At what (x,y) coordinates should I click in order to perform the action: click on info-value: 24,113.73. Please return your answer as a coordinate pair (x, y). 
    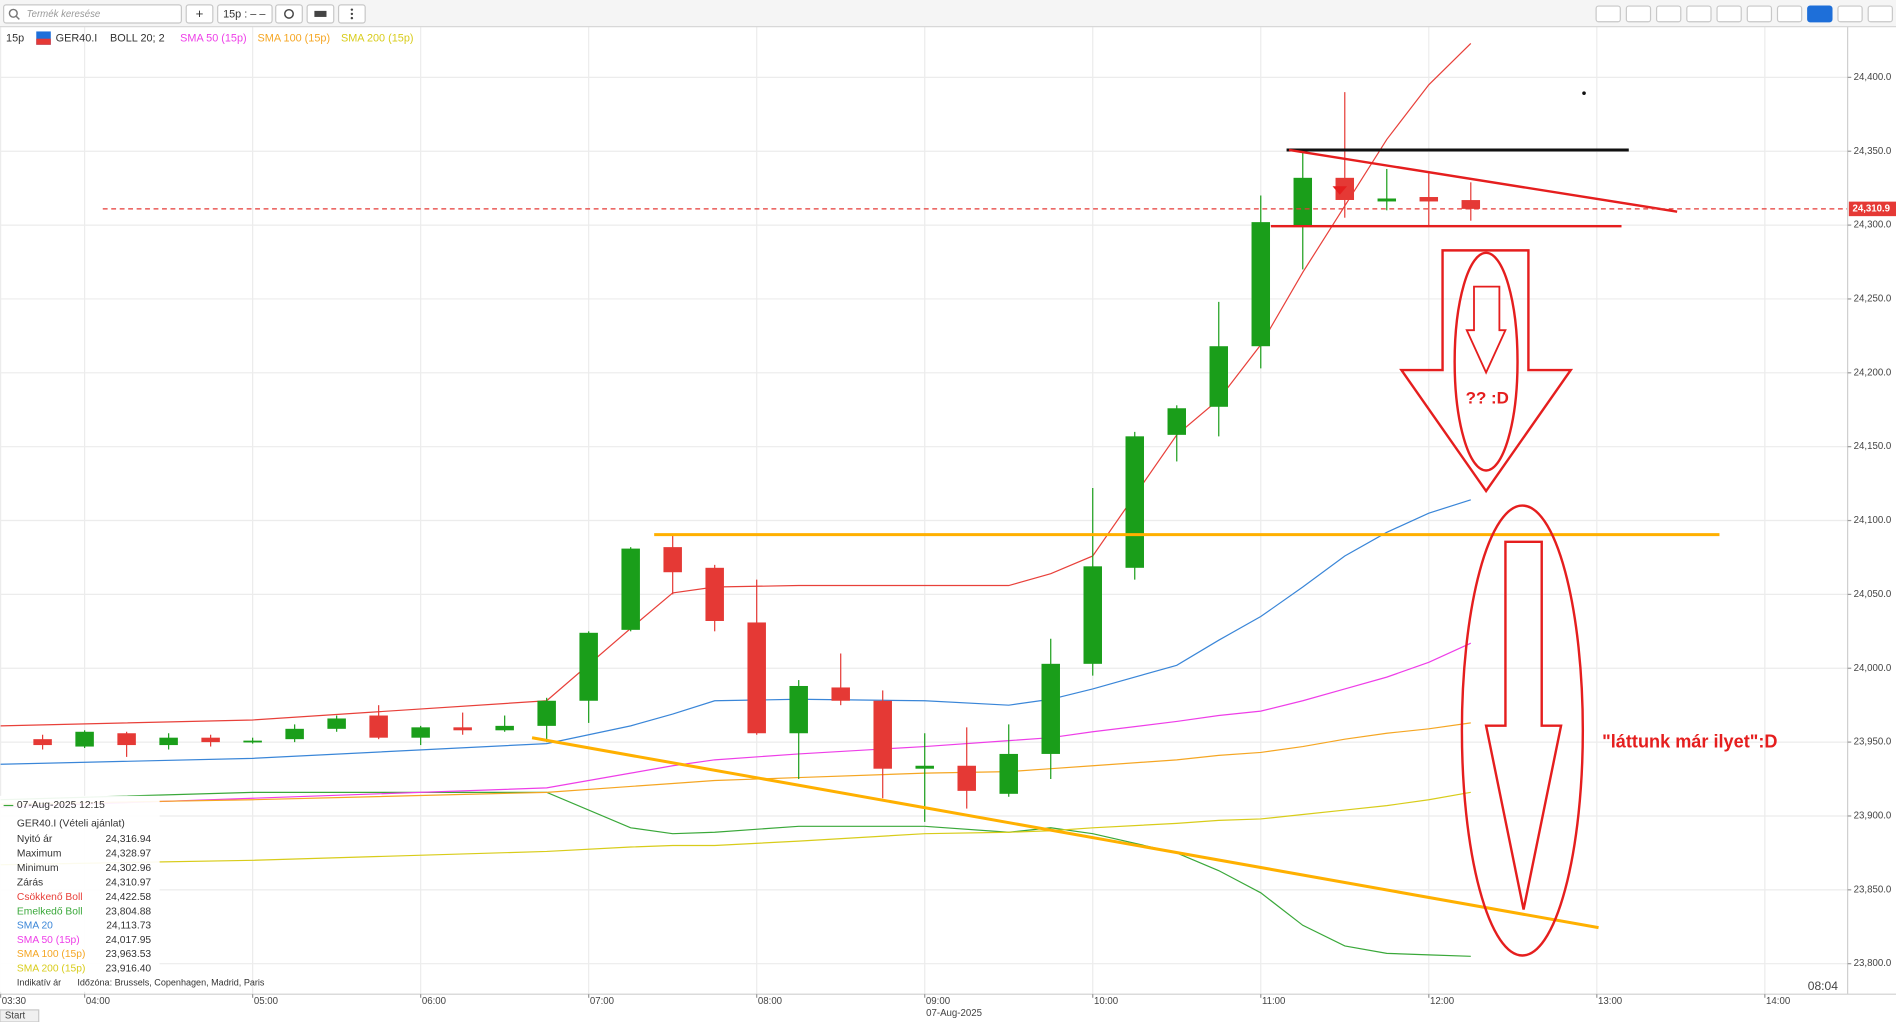
    Looking at the image, I should click on (128, 926).